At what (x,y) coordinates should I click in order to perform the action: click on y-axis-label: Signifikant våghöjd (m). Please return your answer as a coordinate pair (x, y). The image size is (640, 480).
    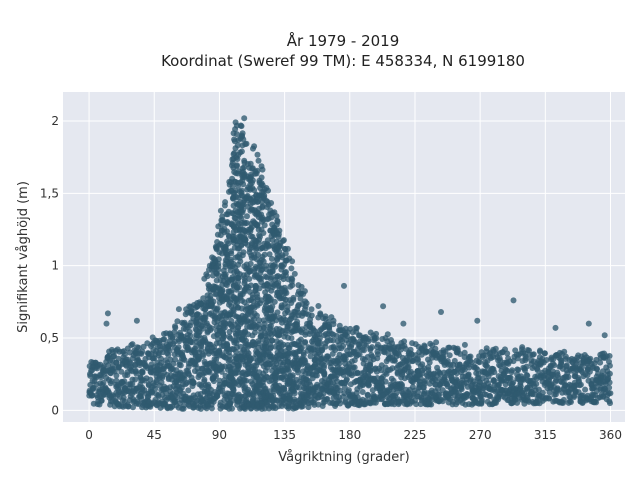
    Looking at the image, I should click on (23, 257).